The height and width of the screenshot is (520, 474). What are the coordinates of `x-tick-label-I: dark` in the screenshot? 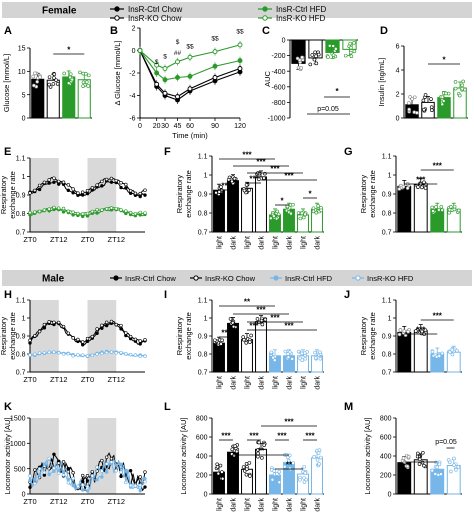 It's located at (234, 383).